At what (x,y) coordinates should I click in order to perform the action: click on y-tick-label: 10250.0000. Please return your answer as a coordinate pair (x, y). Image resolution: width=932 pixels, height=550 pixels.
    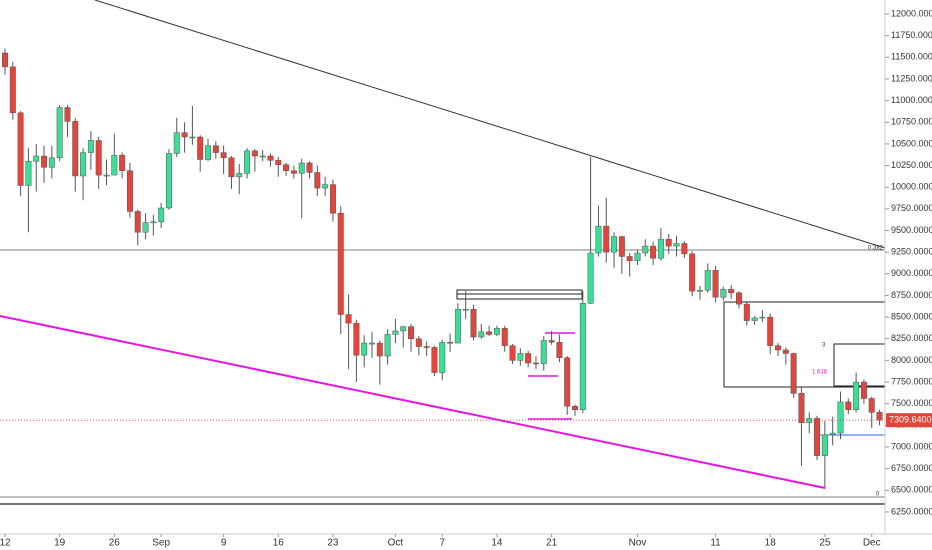
    Looking at the image, I should click on (911, 165).